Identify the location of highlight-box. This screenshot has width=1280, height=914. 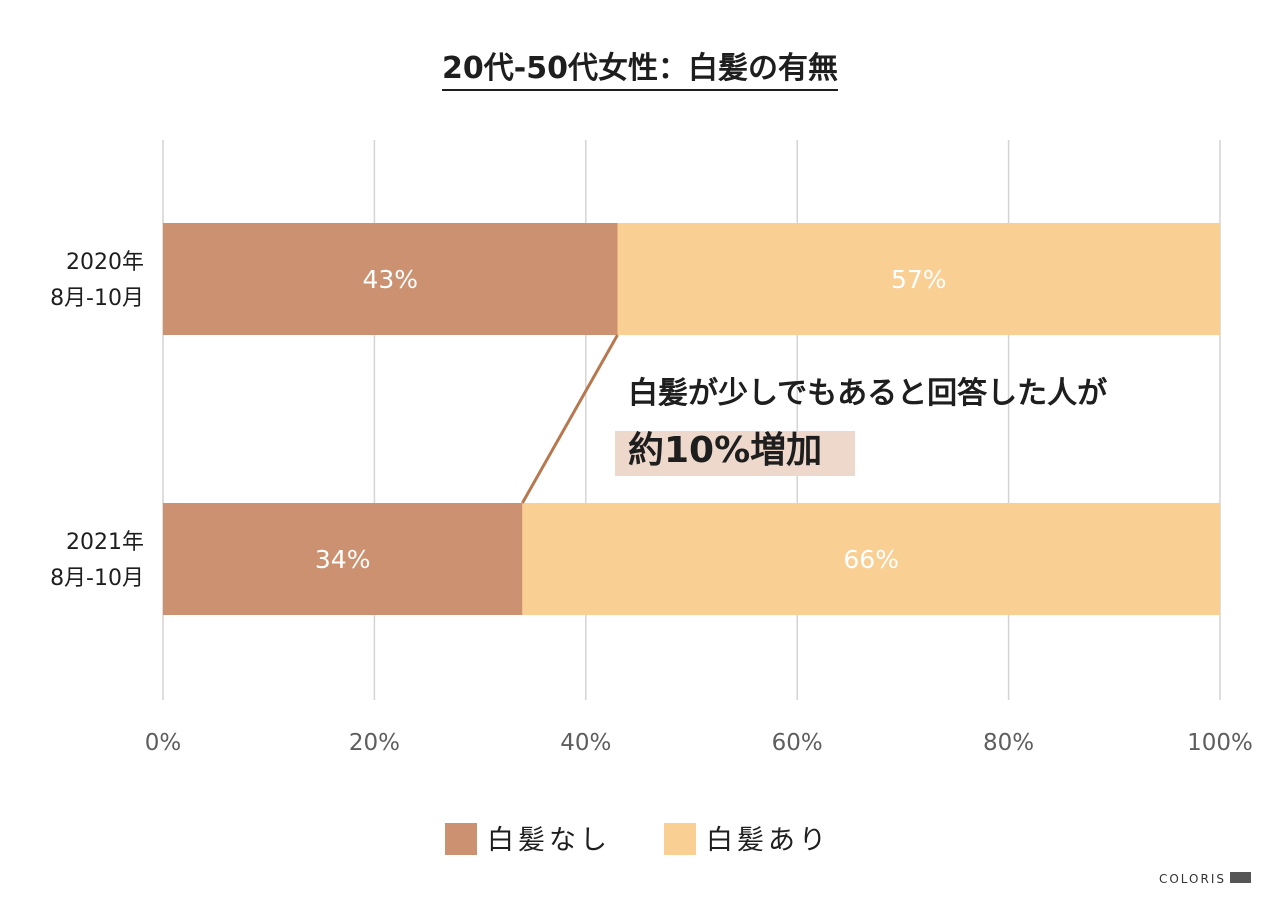
(735, 453).